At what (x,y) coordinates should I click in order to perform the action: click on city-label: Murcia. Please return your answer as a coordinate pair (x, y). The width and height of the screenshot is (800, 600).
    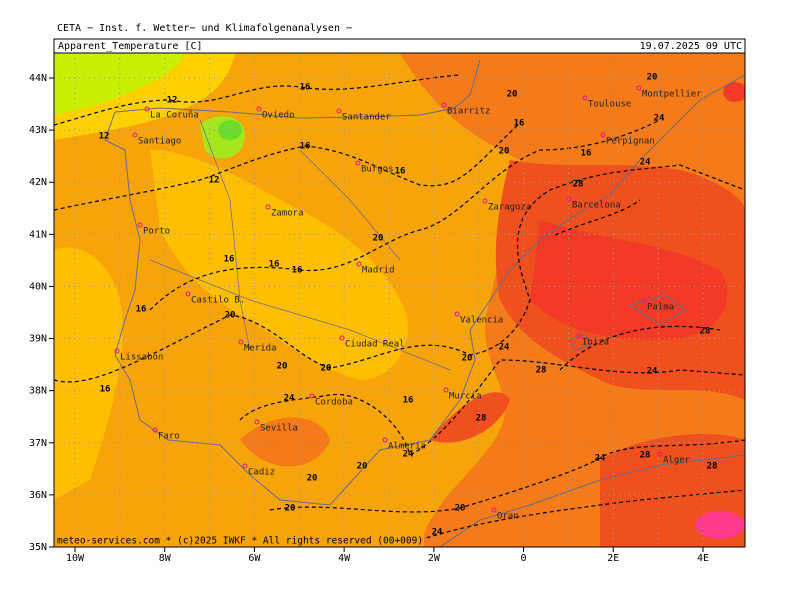
    Looking at the image, I should click on (465, 397).